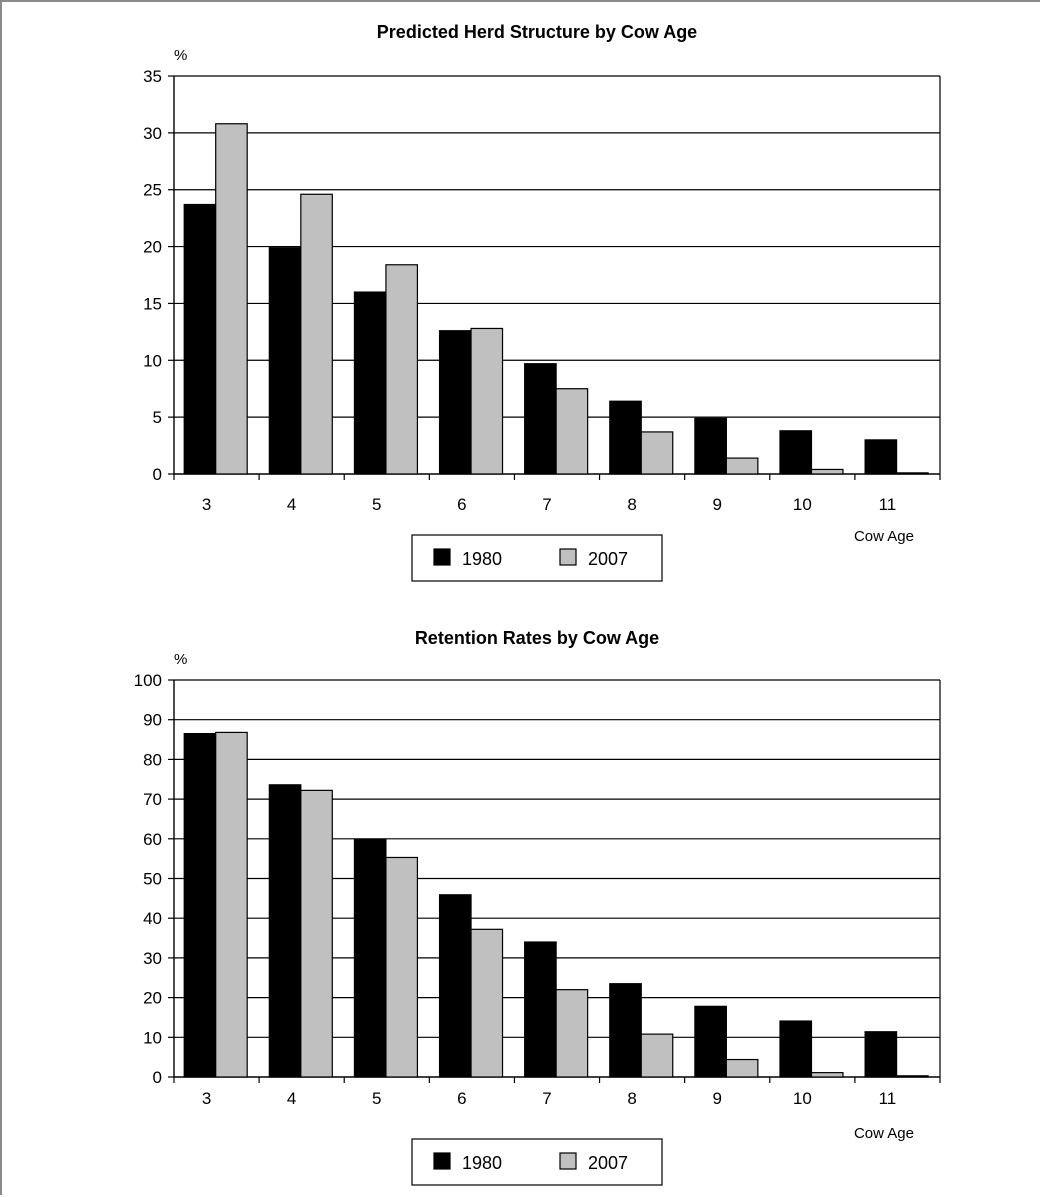  I want to click on y-tick-label: 35, so click(152, 76).